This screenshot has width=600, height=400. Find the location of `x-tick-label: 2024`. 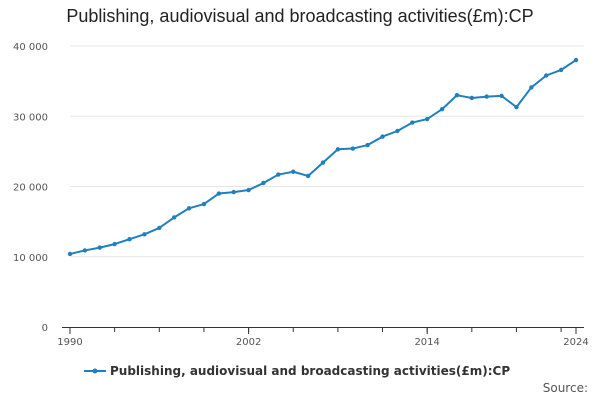

x-tick-label: 2024 is located at coordinates (575, 342).